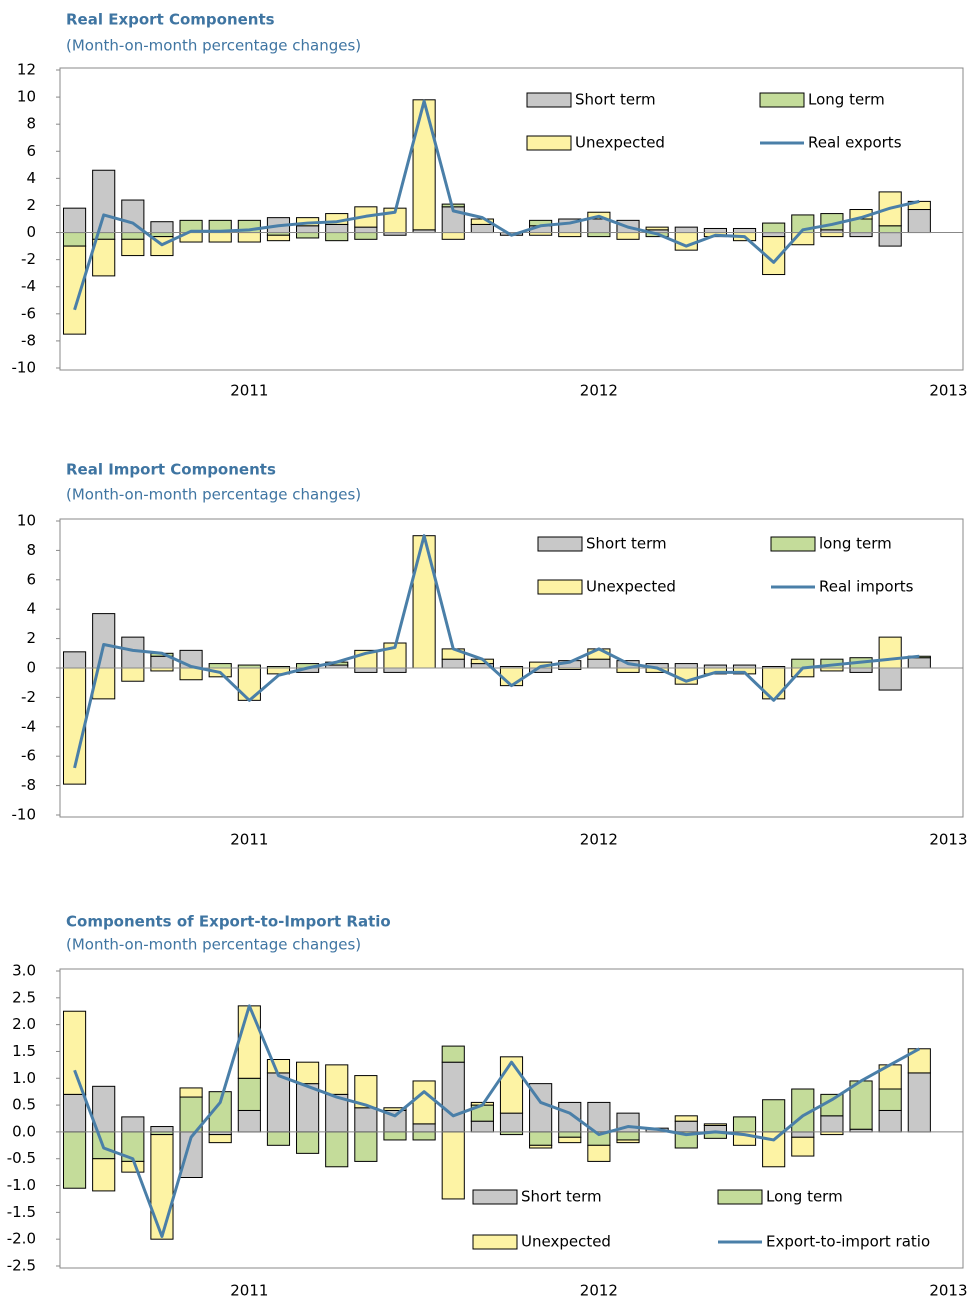  Describe the element at coordinates (866, 587) in the screenshot. I see `legend-label: Real imports` at that location.